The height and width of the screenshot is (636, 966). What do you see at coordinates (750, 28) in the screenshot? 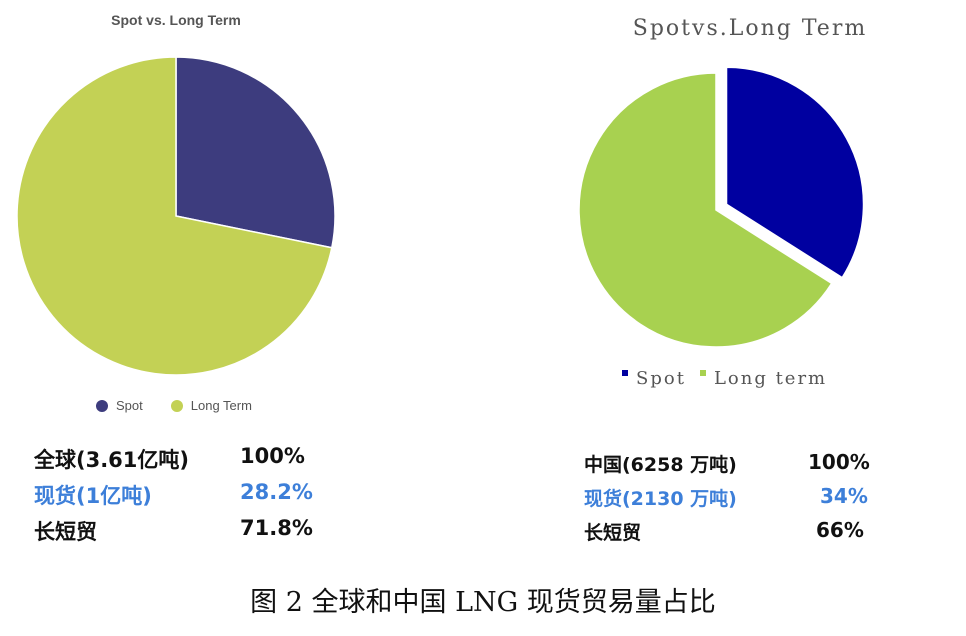
I see `right-chart-title: Spotvs.Long Term` at bounding box center [750, 28].